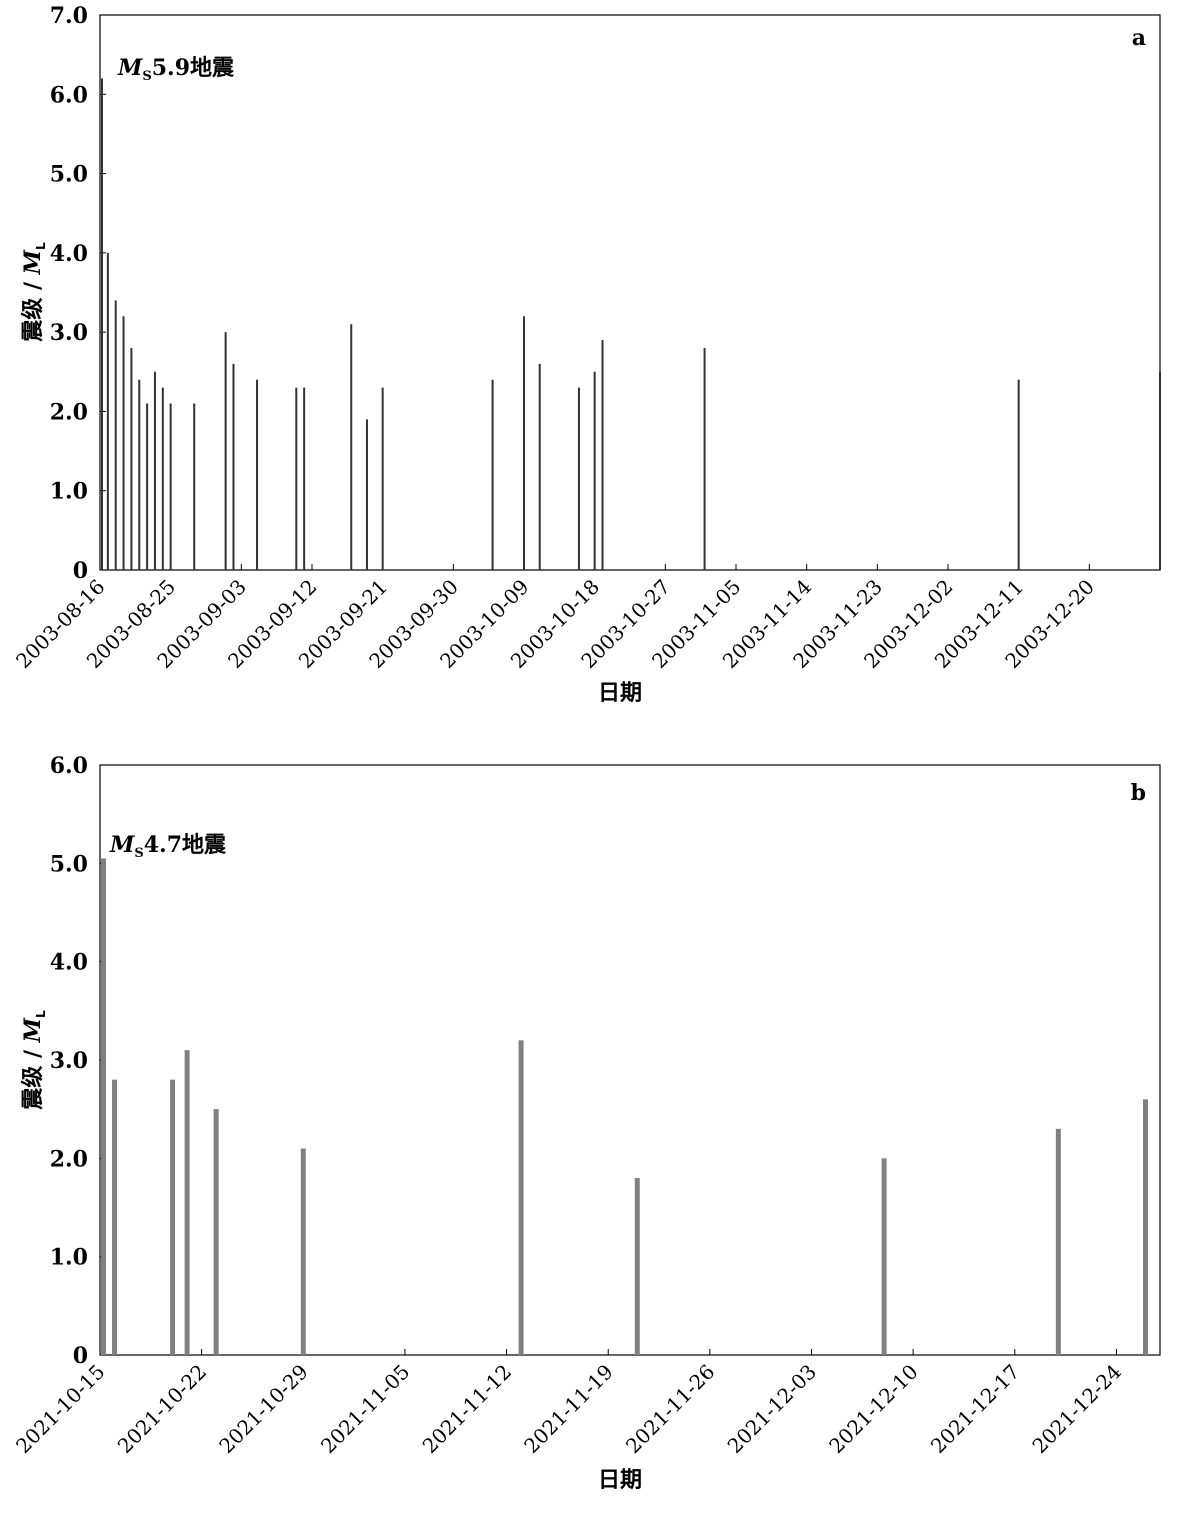 The image size is (1181, 1520). Describe the element at coordinates (168, 846) in the screenshot. I see `event-annotation: MS4.7地震` at that location.